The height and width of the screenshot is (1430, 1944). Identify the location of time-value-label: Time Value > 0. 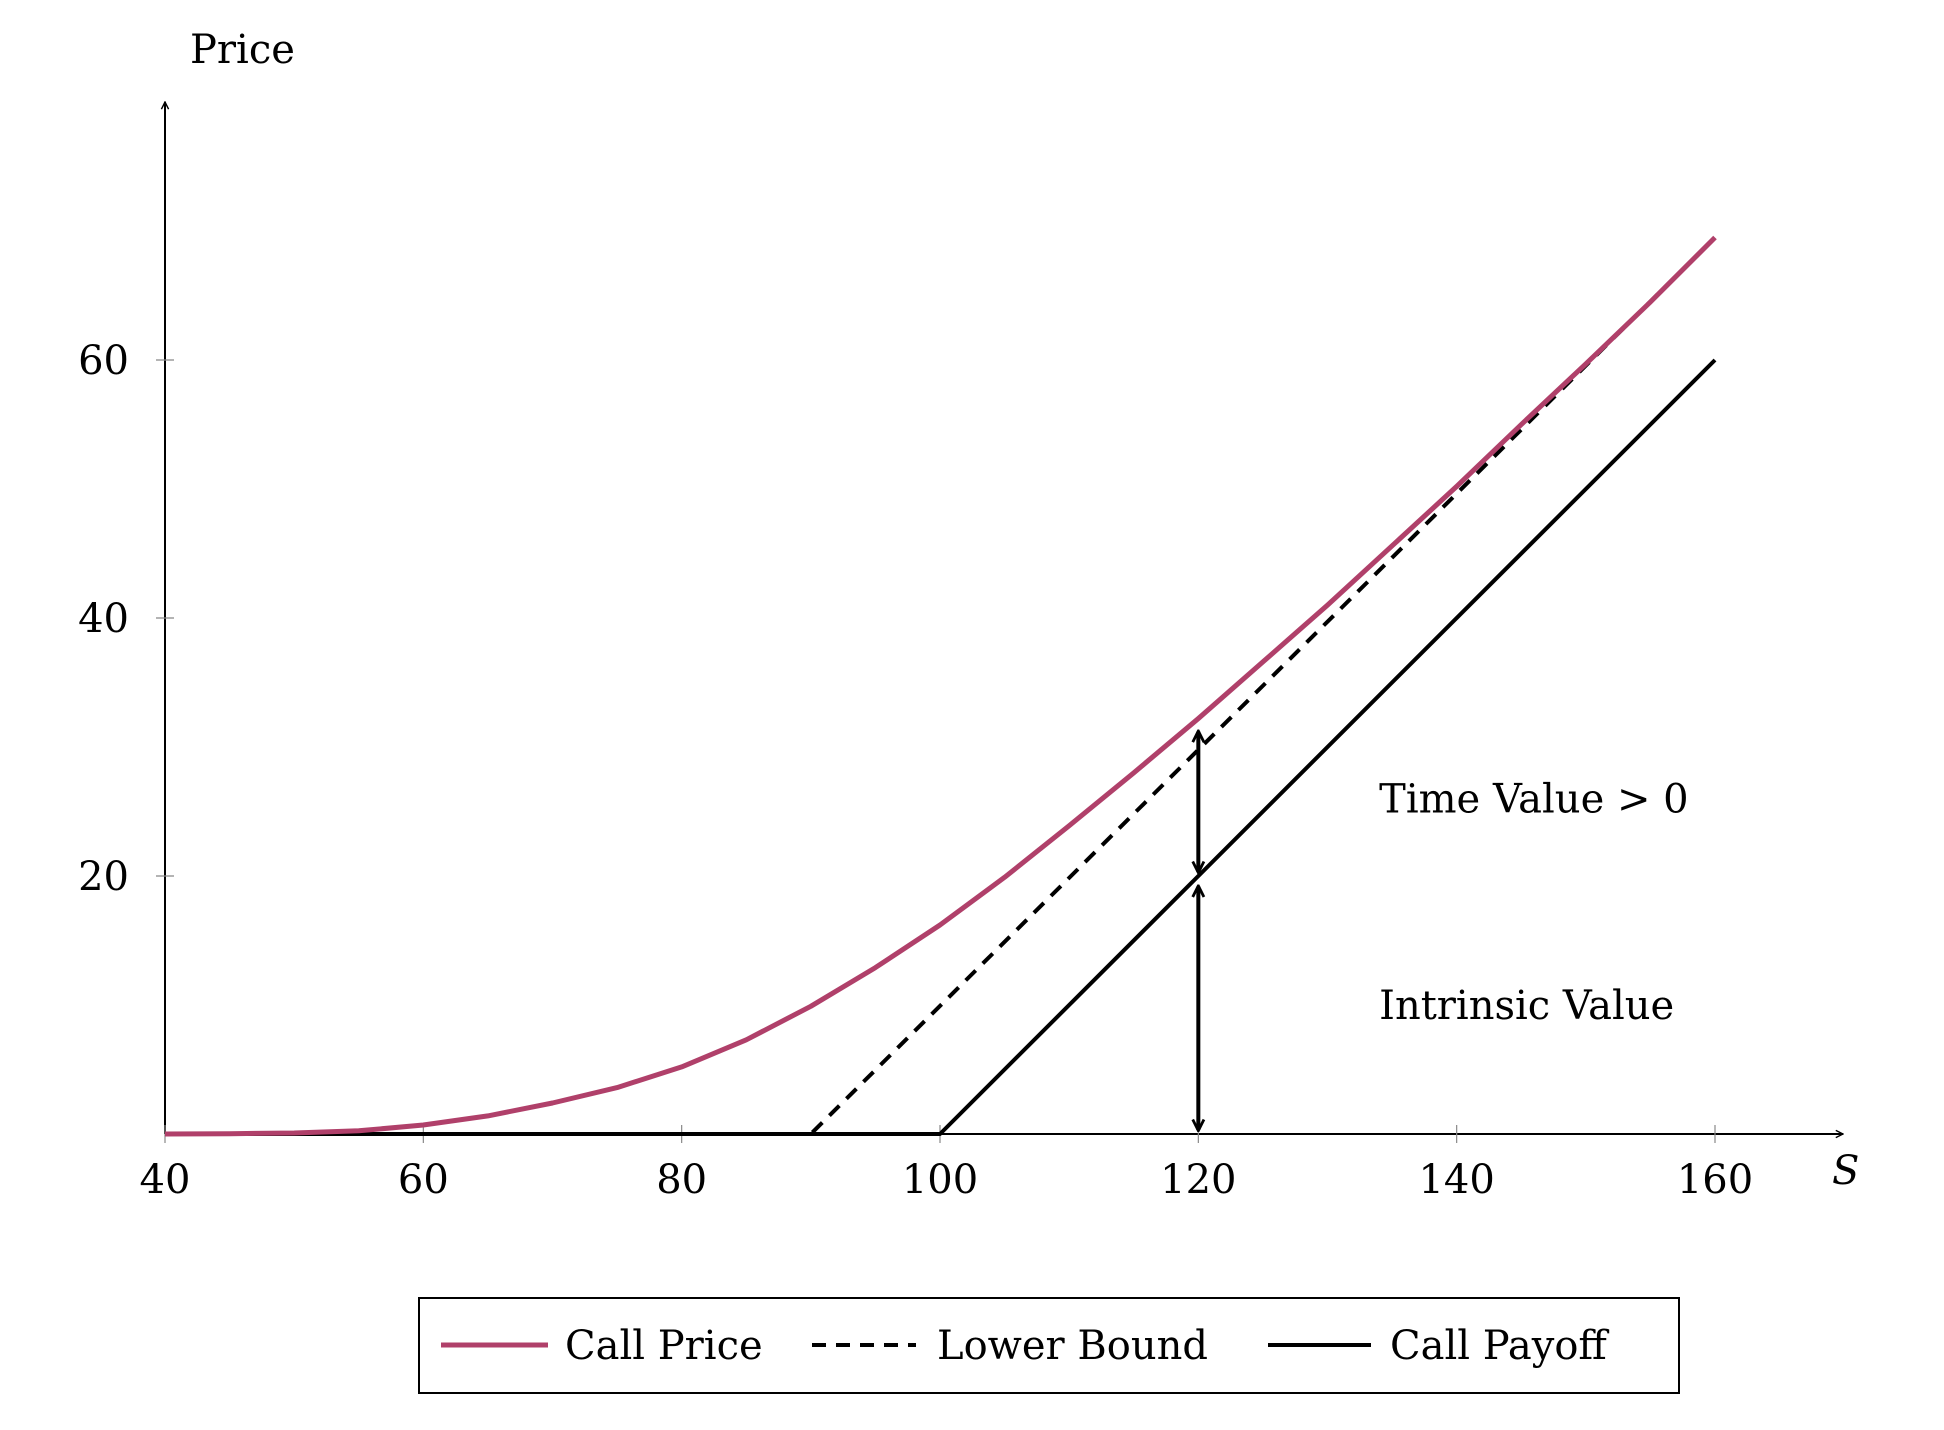
(1533, 800).